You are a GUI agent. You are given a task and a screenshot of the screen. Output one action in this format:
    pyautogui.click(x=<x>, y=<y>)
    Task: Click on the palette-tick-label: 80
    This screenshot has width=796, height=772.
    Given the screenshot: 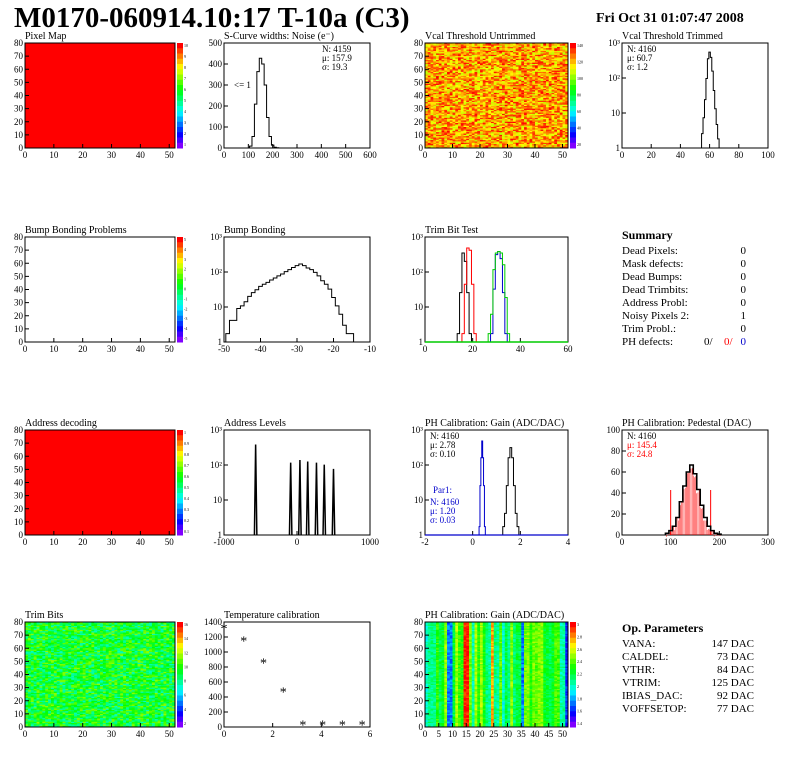 What is the action you would take?
    pyautogui.click(x=579, y=95)
    